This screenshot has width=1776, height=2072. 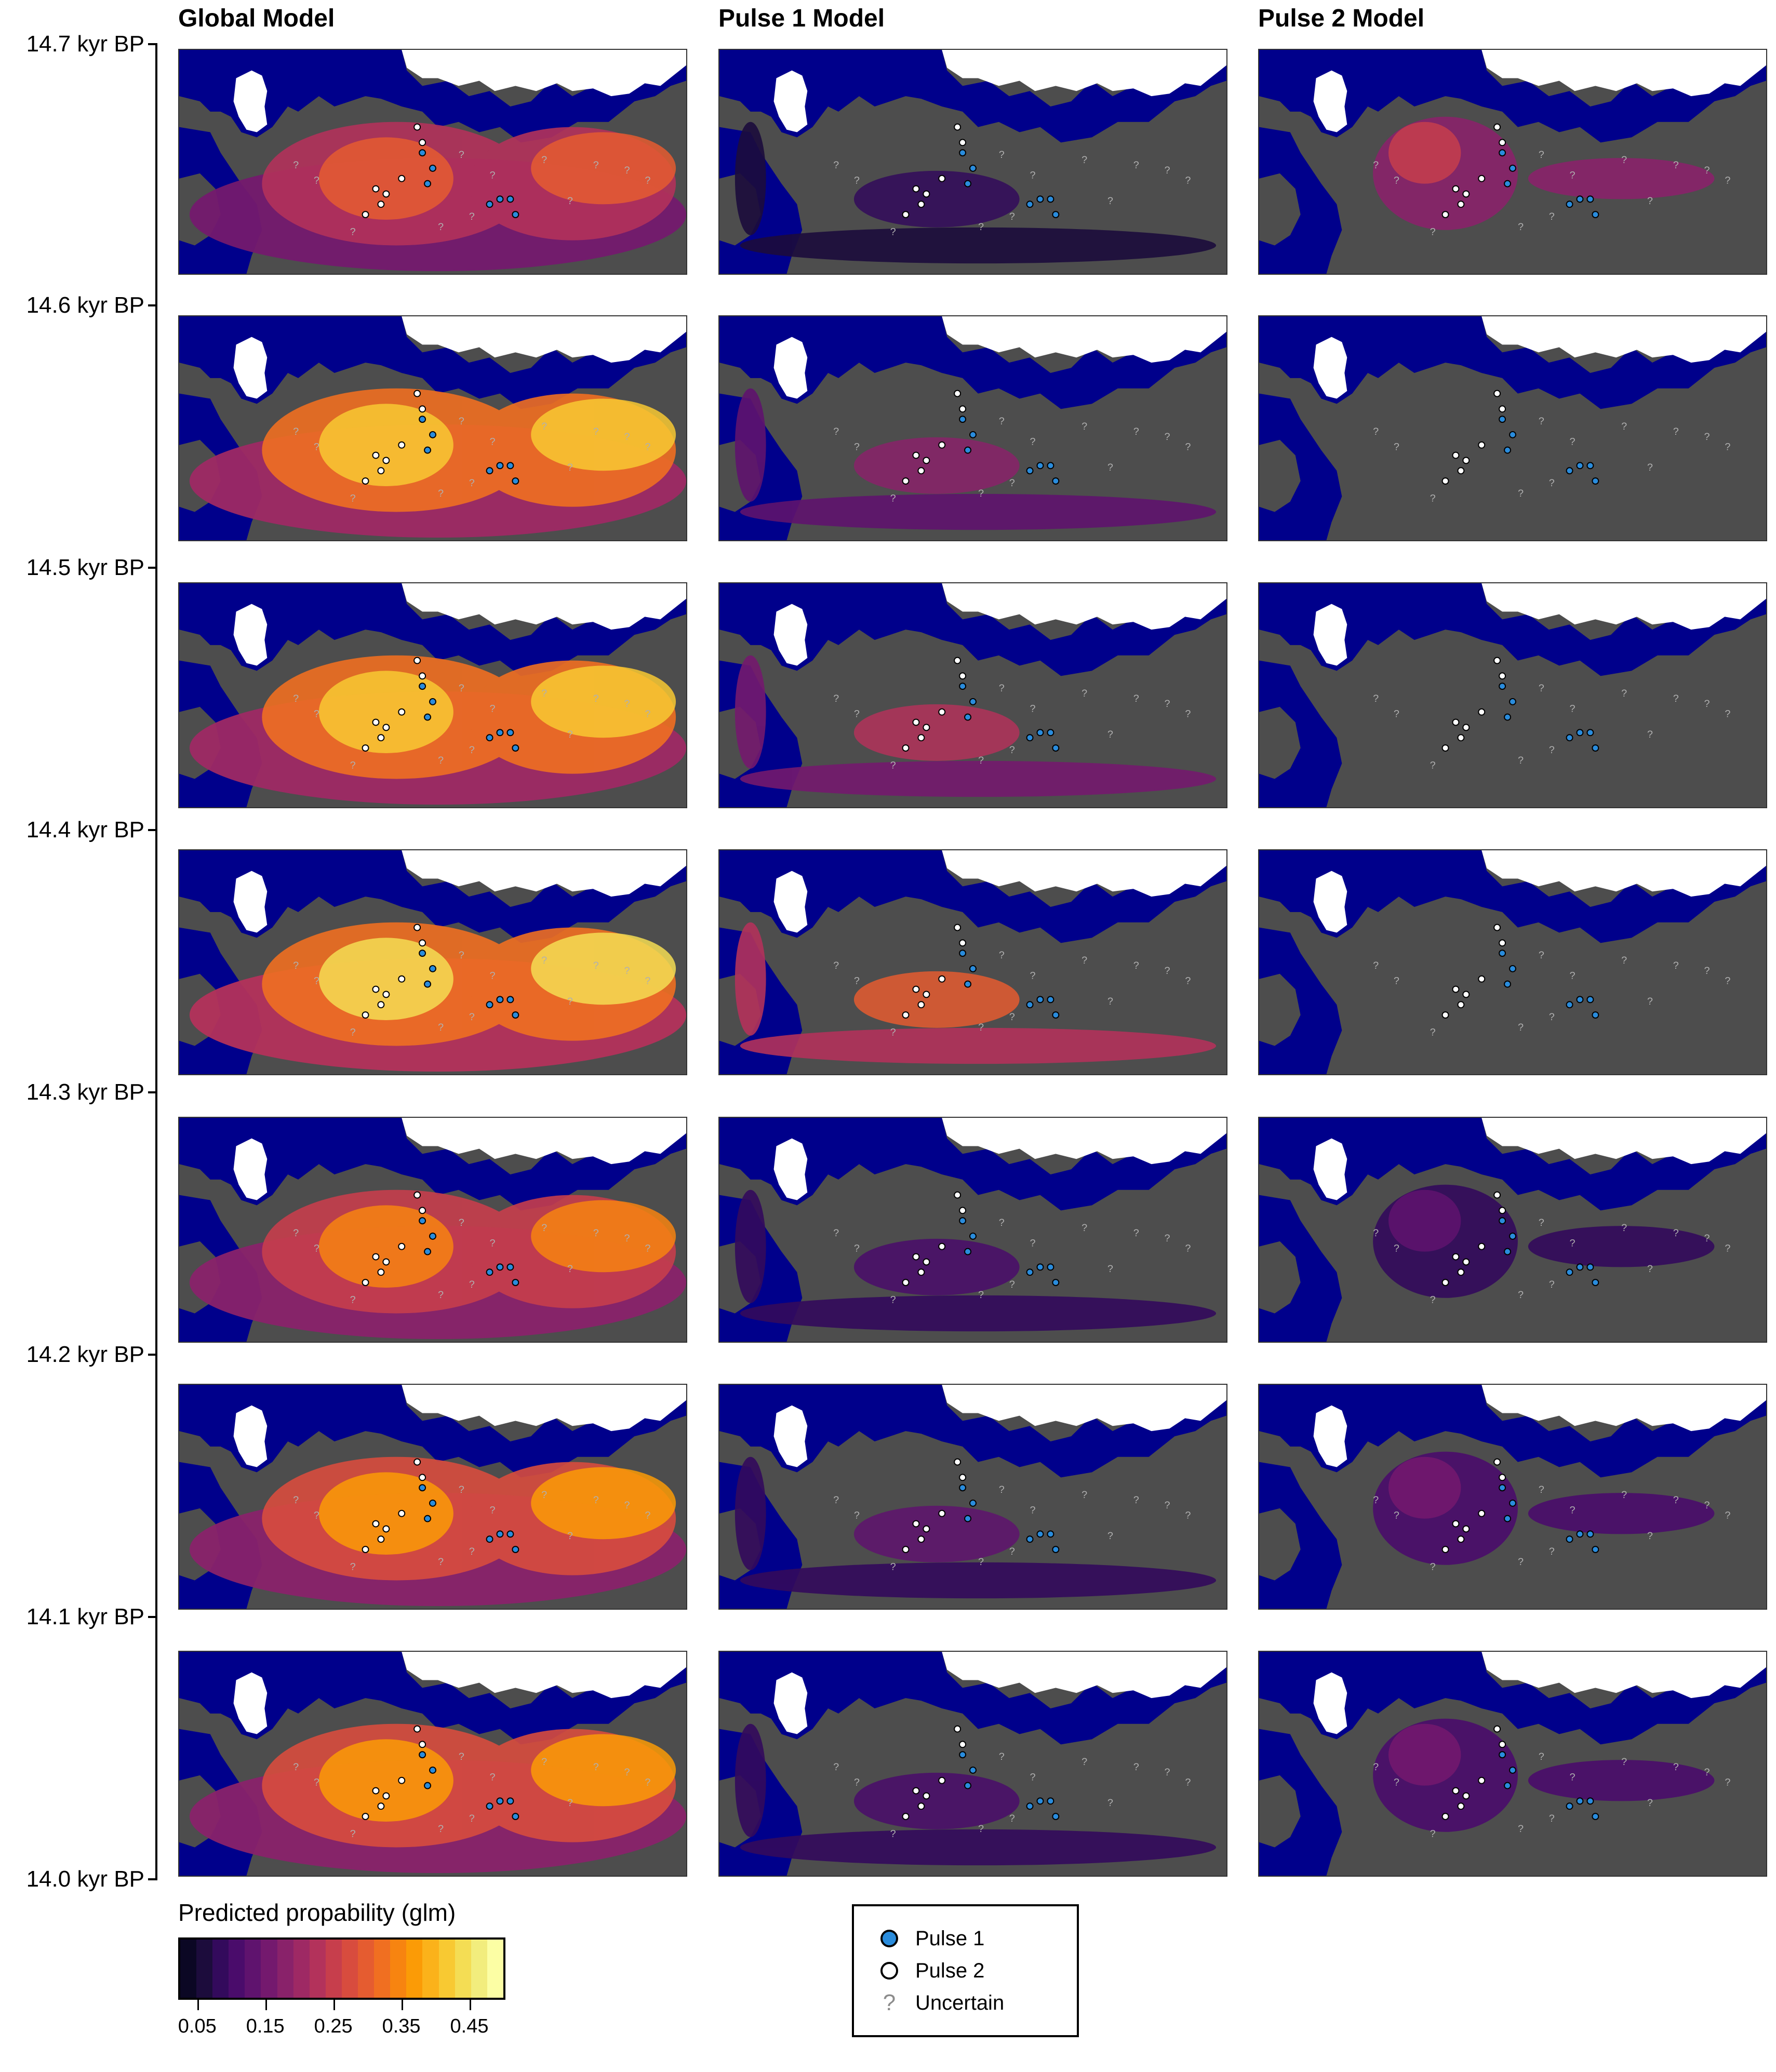 I want to click on site-markers: ????????????, so click(x=1012, y=447).